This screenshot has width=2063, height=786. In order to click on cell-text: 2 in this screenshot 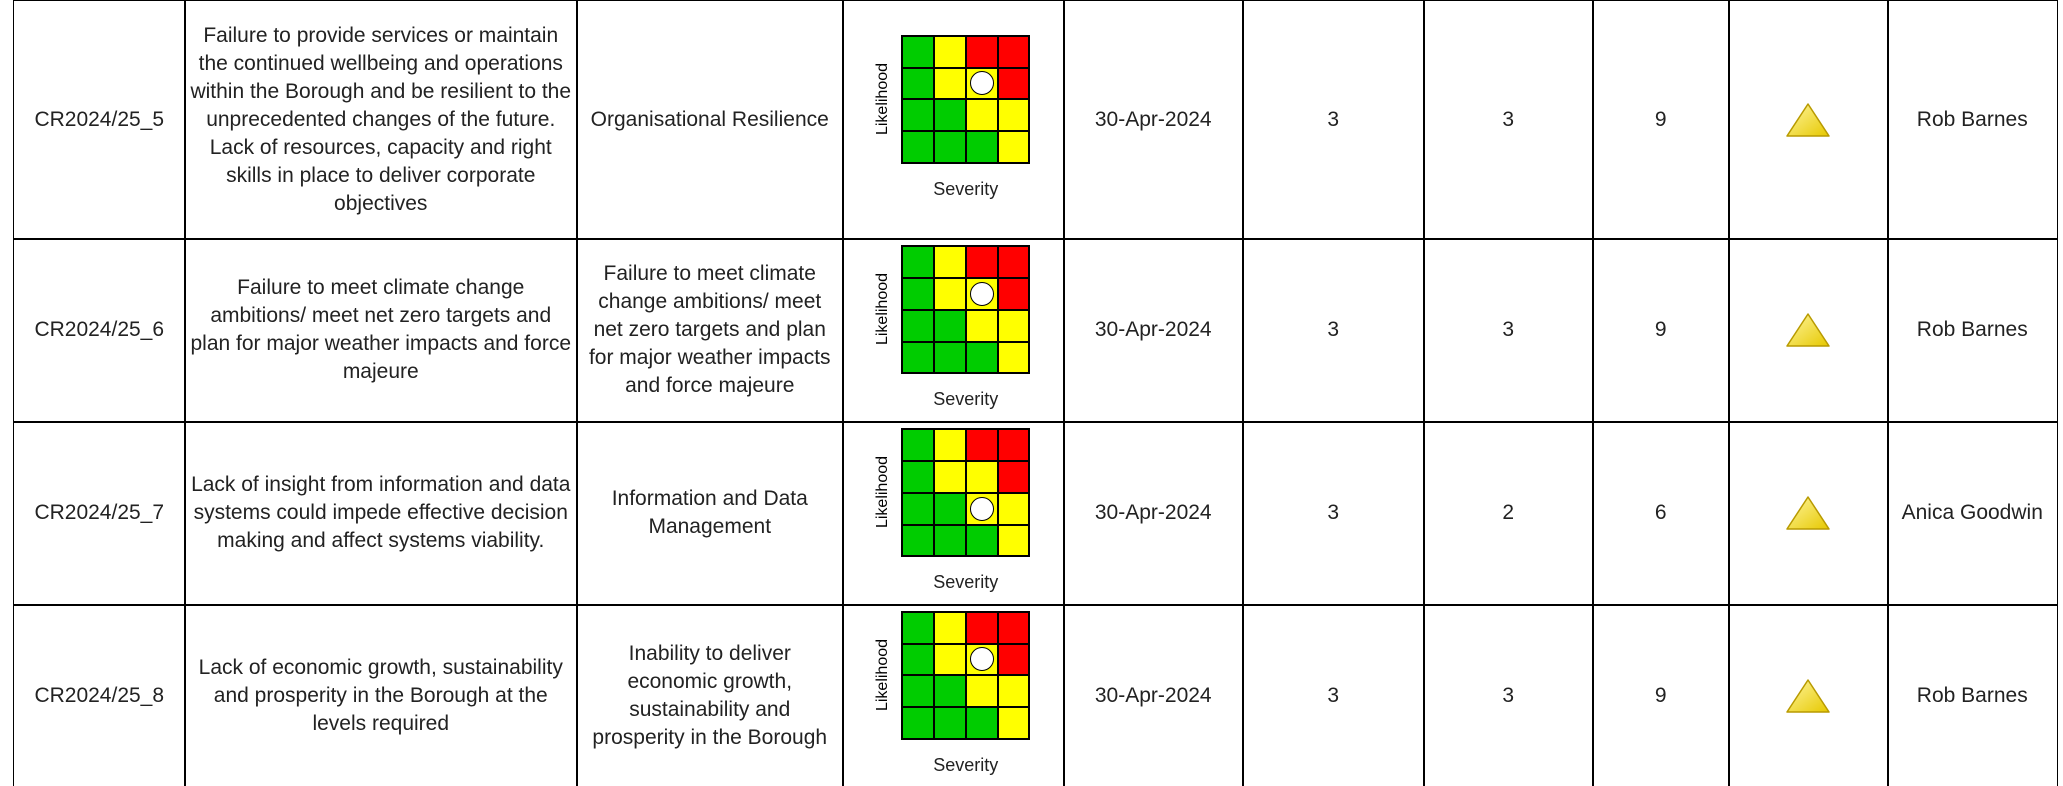, I will do `click(1508, 513)`.